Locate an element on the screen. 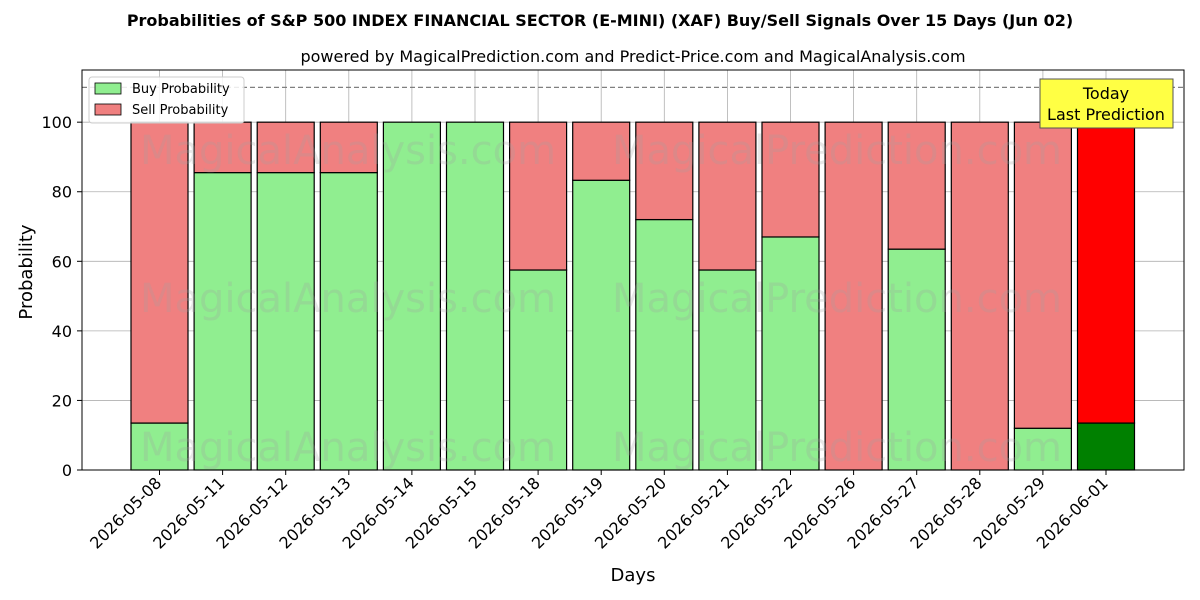 The image size is (1200, 600). y-axis-label: Probability is located at coordinates (26, 271).